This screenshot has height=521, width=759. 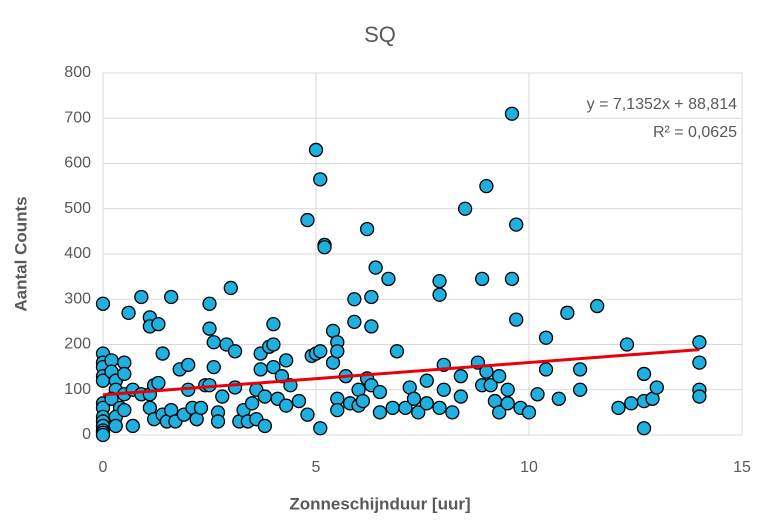 I want to click on x-axis-title: Zonneschijnduur [uur], so click(x=379, y=503).